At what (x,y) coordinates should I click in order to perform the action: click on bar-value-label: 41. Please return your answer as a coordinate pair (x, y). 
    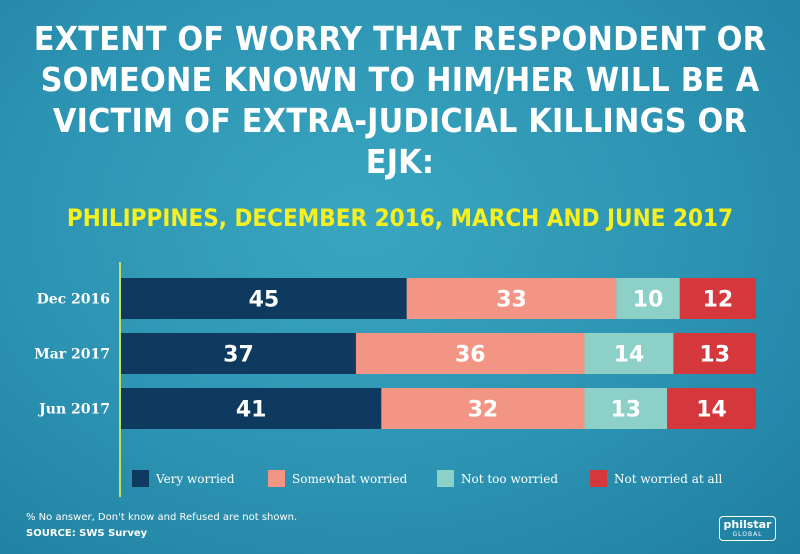
    Looking at the image, I should click on (251, 410).